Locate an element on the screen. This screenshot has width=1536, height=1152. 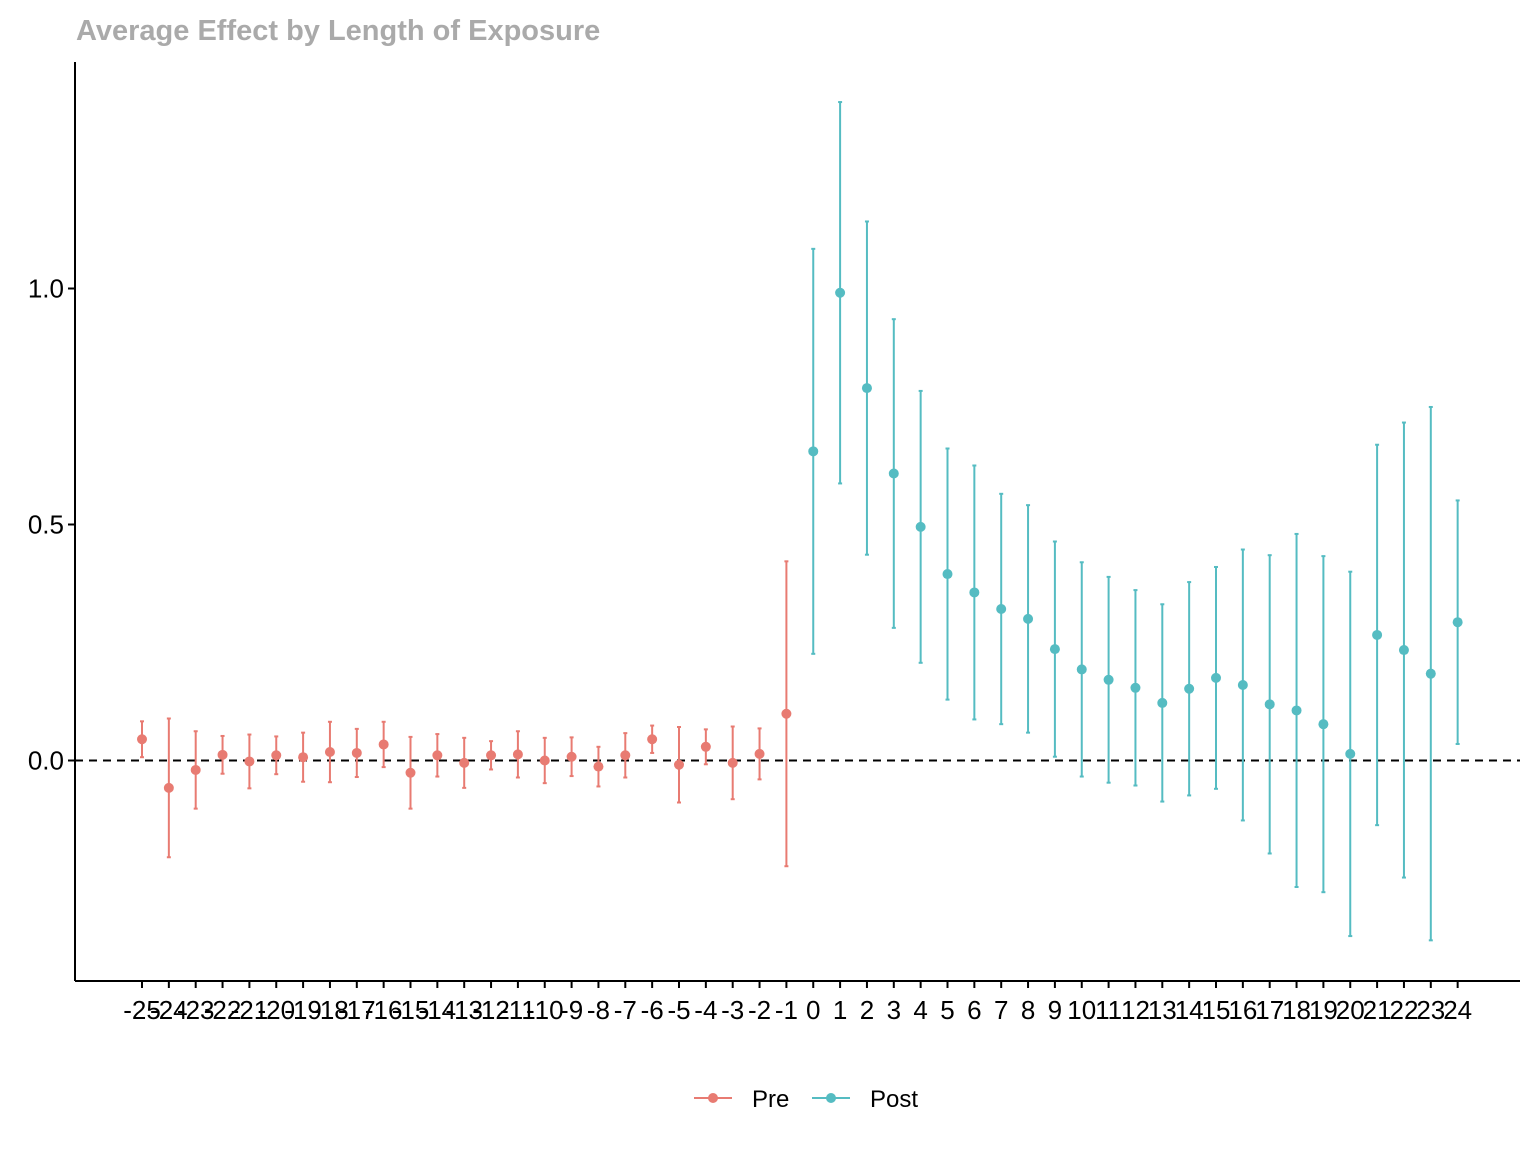
x-tick-label: 24 is located at coordinates (1457, 1010).